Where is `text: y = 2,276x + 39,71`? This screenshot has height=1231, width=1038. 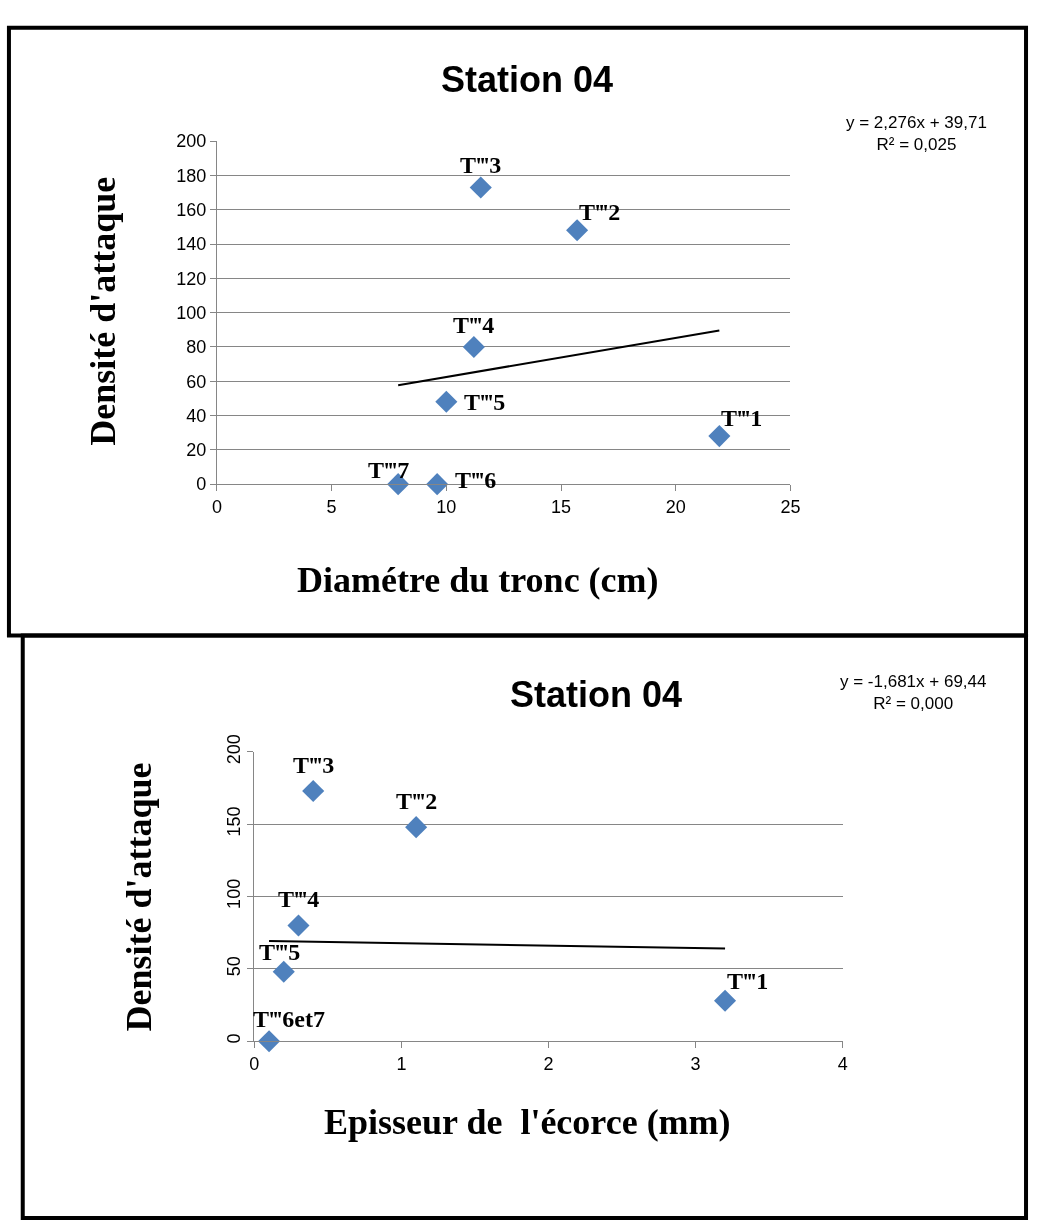
text: y = 2,276x + 39,71 is located at coordinates (916, 122).